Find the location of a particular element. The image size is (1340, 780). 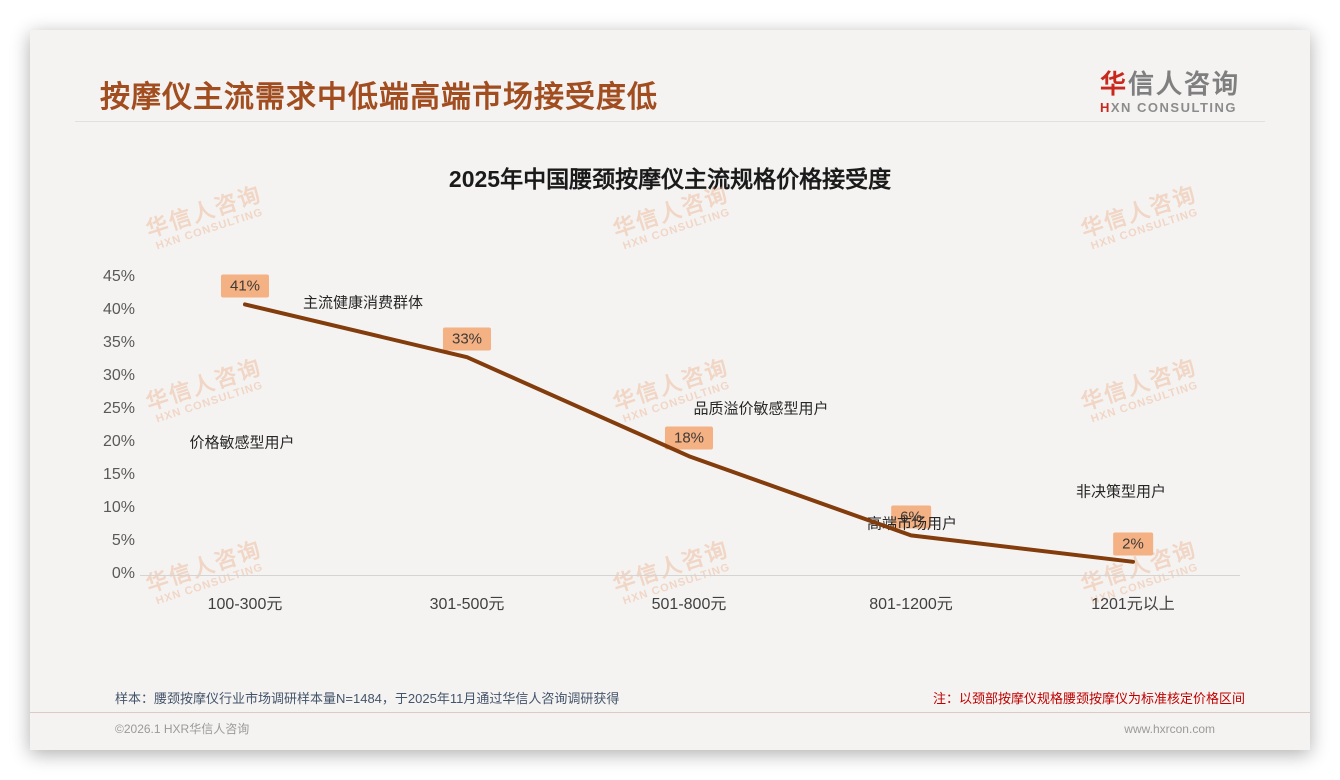

segment-annotation: 品质溢价敏感型用户 is located at coordinates (761, 409).